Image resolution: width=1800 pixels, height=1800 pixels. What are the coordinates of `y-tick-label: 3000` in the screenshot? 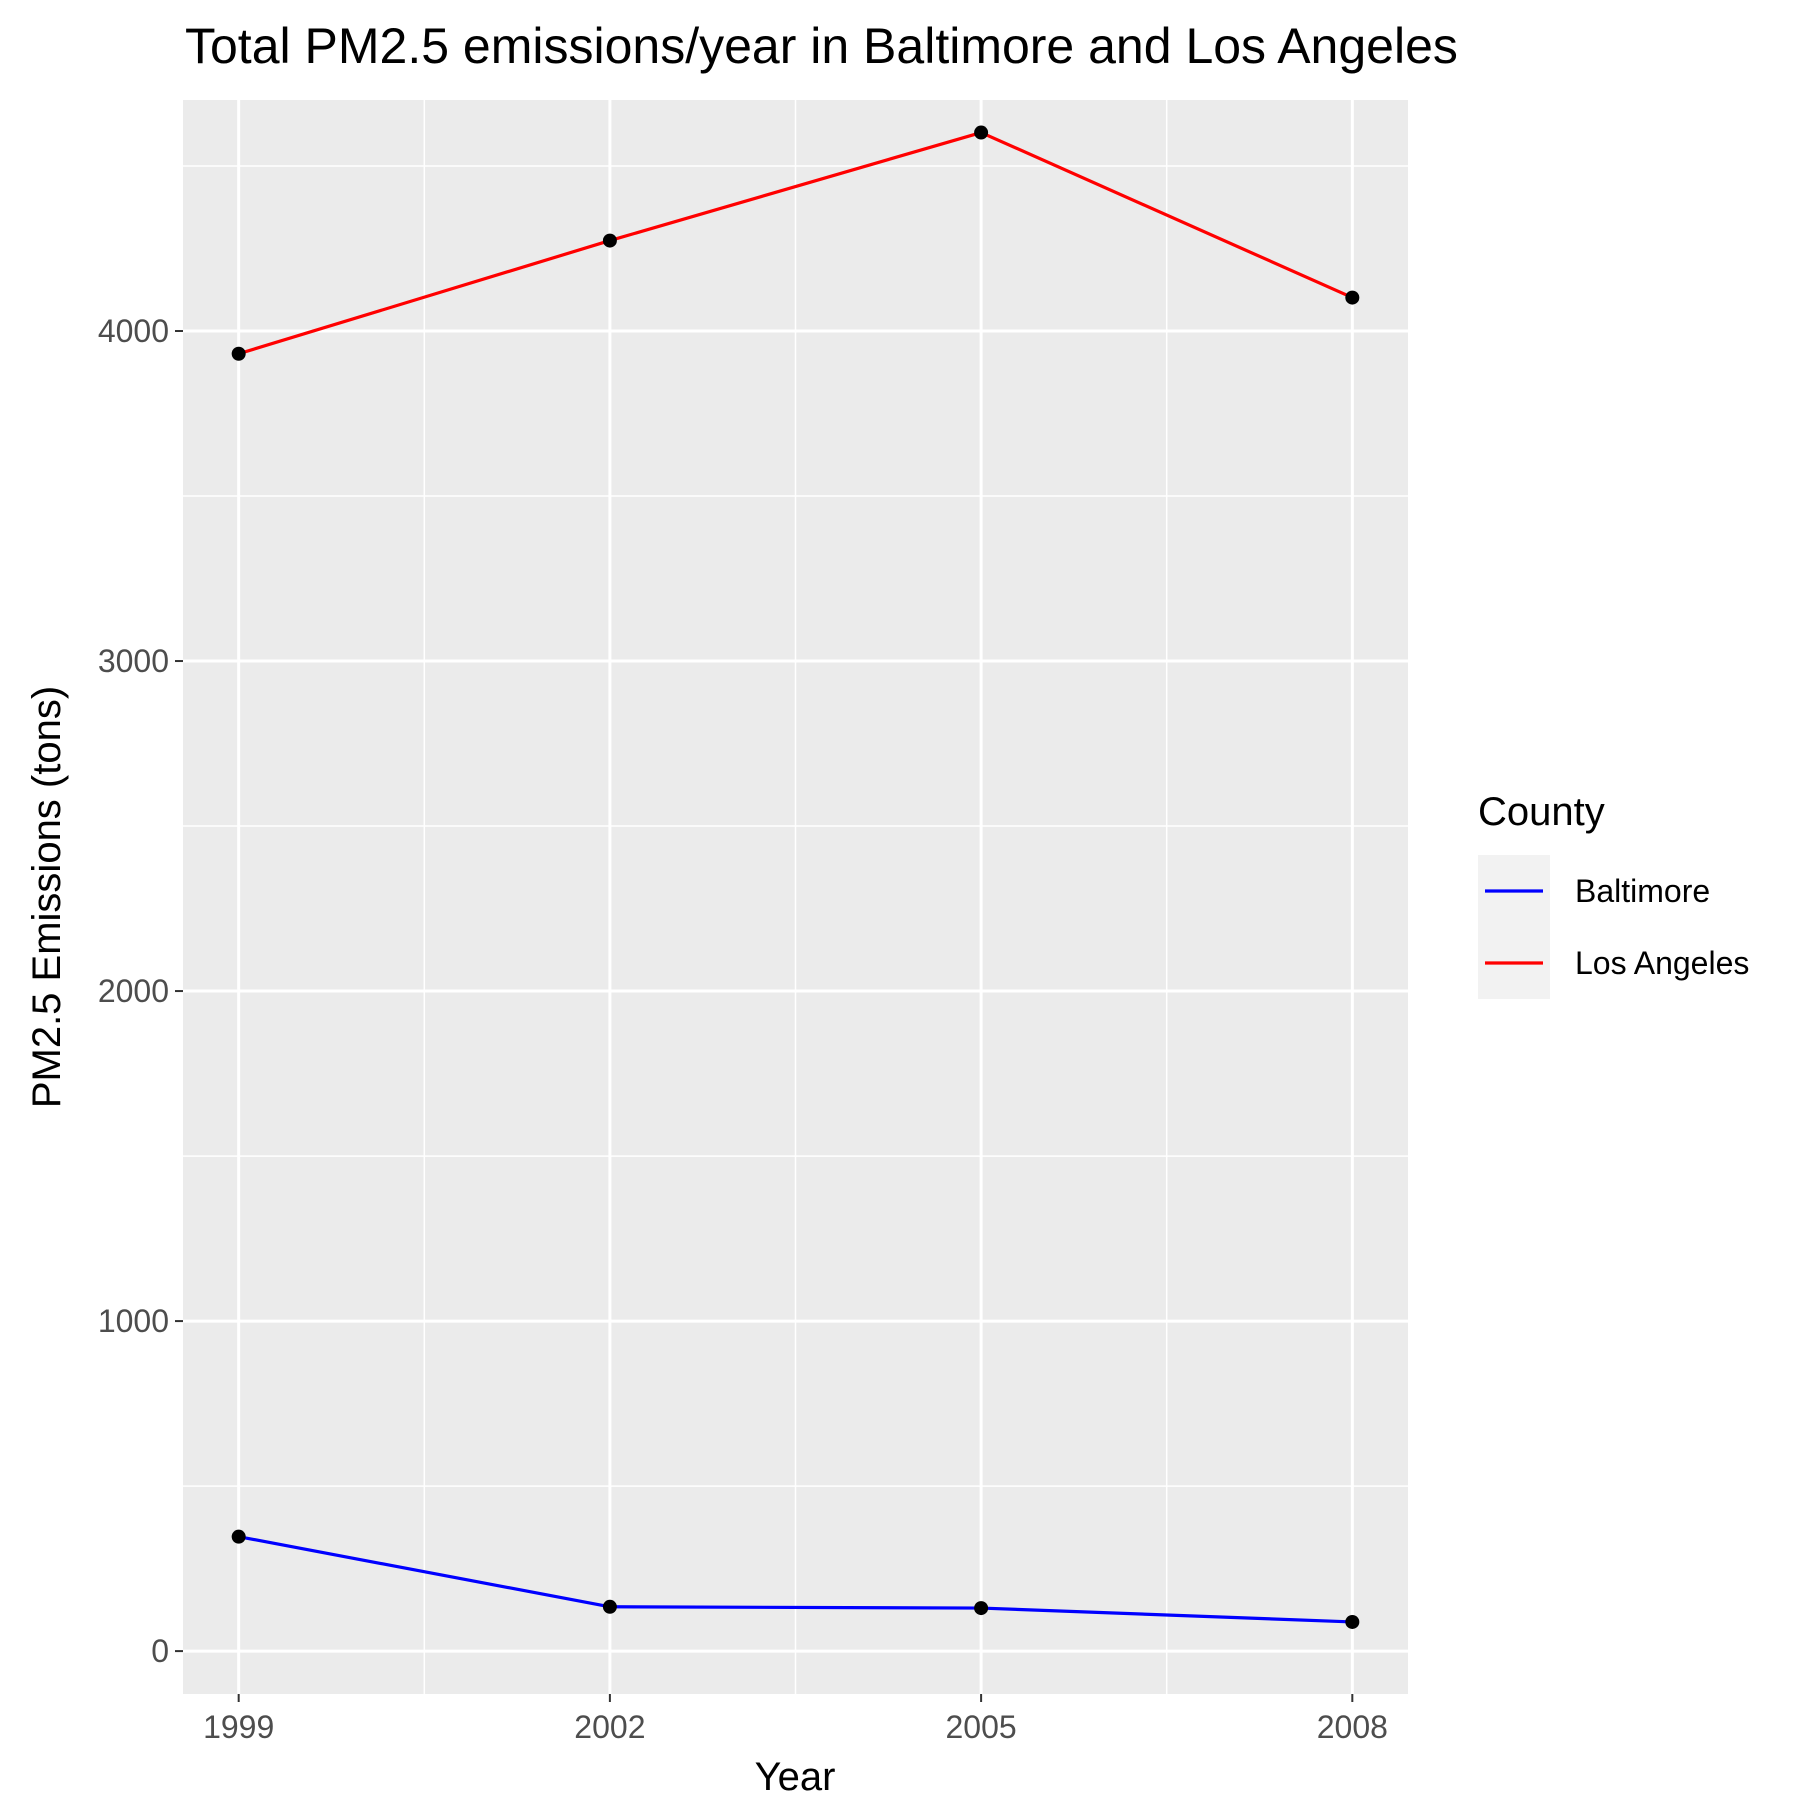 It's located at (133, 661).